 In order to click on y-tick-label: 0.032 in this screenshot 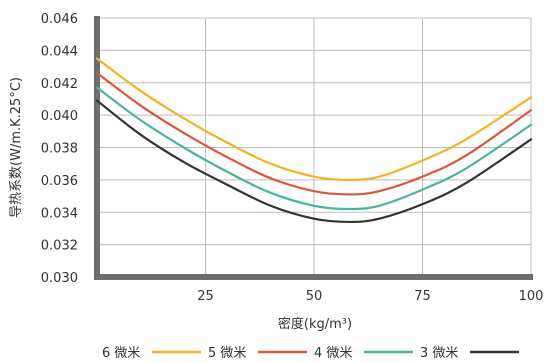, I will do `click(59, 246)`.